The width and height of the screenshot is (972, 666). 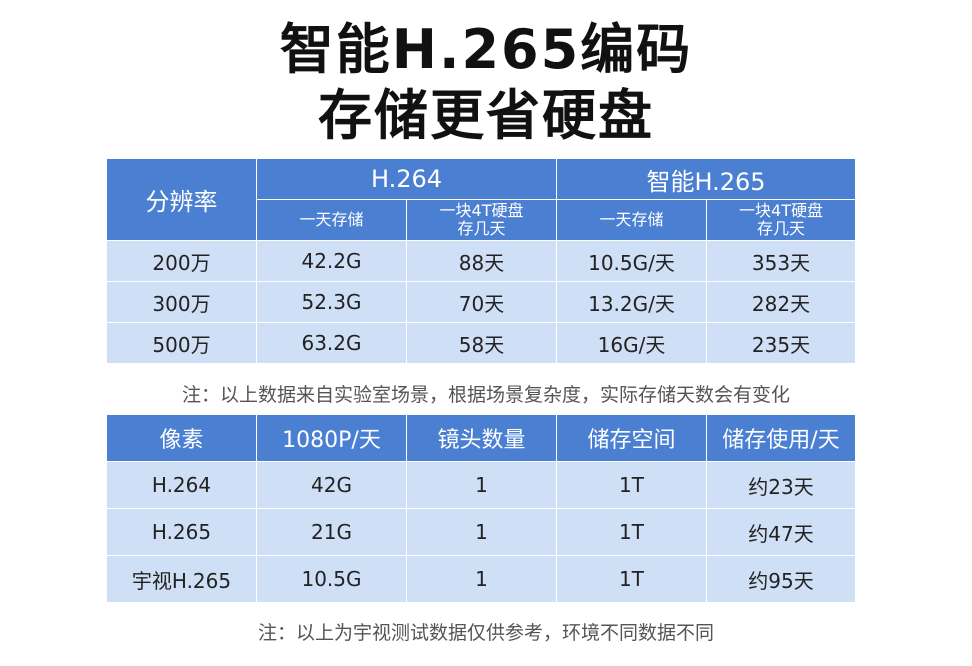 I want to click on cell-h264-daily: 63.2G, so click(x=331, y=343).